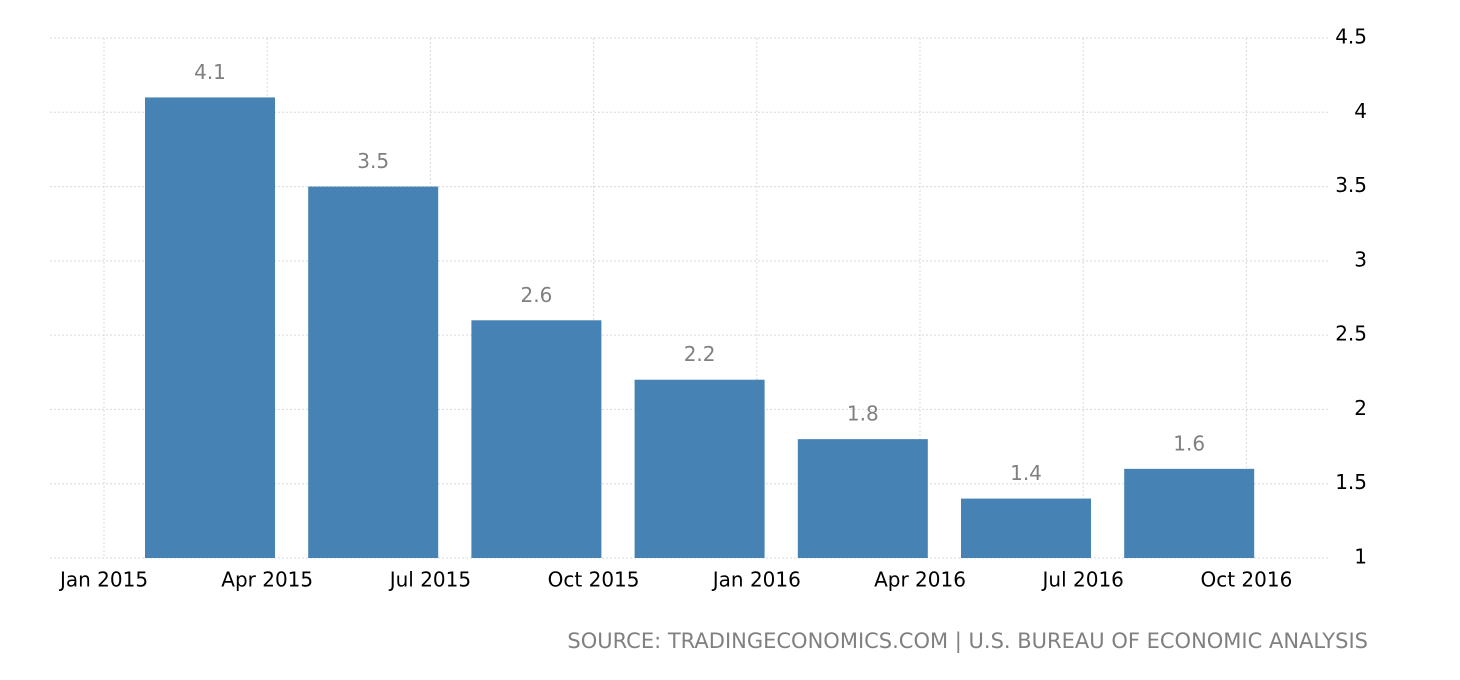 This screenshot has width=1460, height=680. I want to click on y-tick-label: 2.5, so click(1351, 334).